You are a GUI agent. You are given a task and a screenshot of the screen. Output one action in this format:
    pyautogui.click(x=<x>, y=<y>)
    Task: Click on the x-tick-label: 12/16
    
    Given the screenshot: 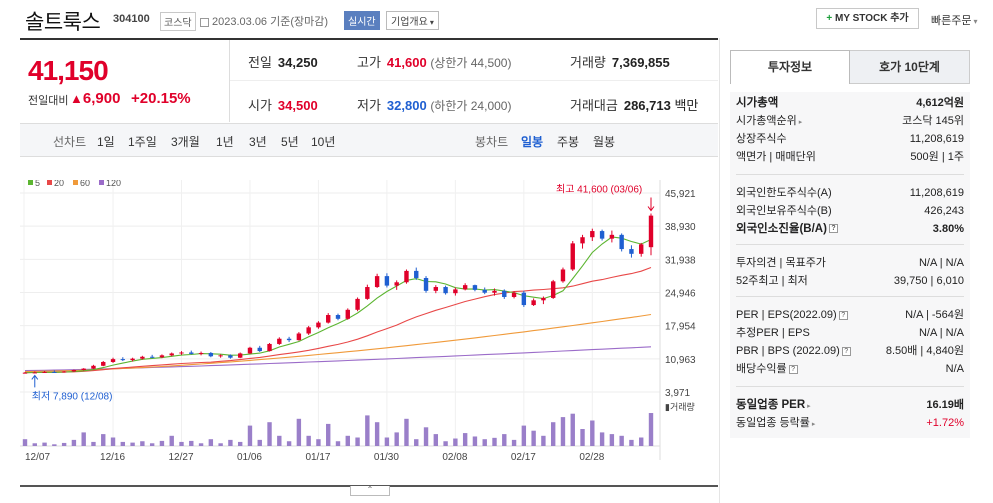 What is the action you would take?
    pyautogui.click(x=112, y=457)
    